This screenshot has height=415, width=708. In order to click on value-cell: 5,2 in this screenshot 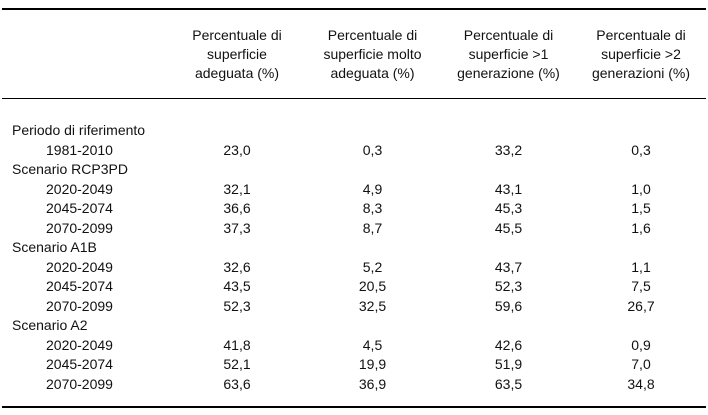, I will do `click(372, 266)`.